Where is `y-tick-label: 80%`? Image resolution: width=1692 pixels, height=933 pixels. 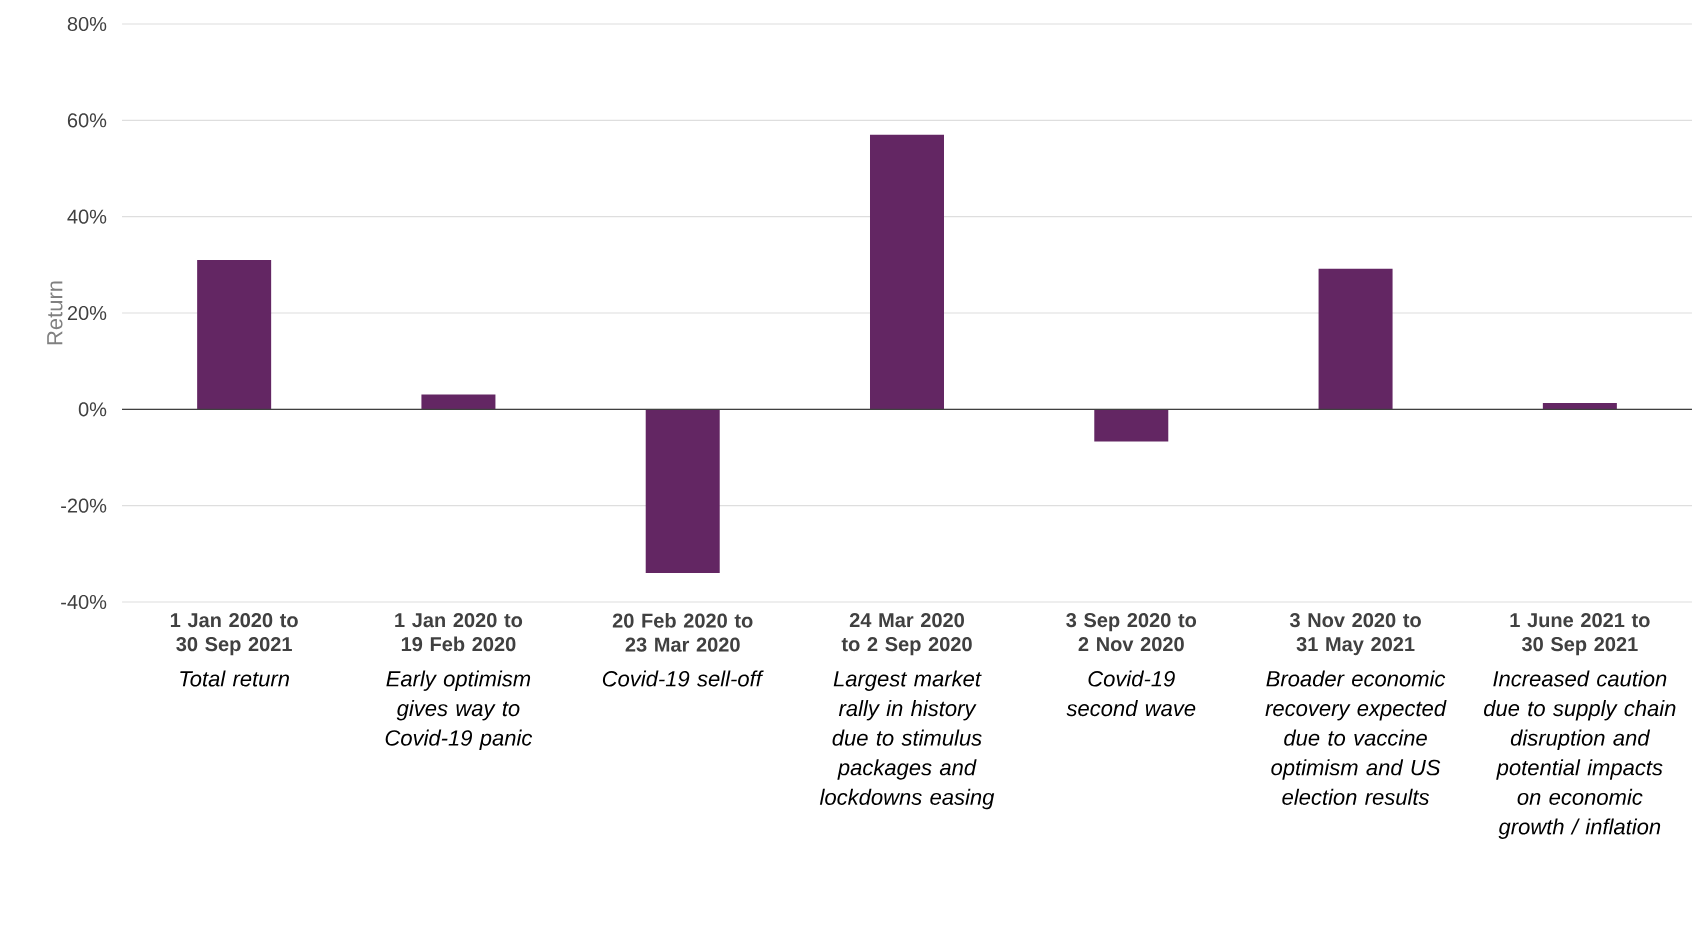 y-tick-label: 80% is located at coordinates (87, 24).